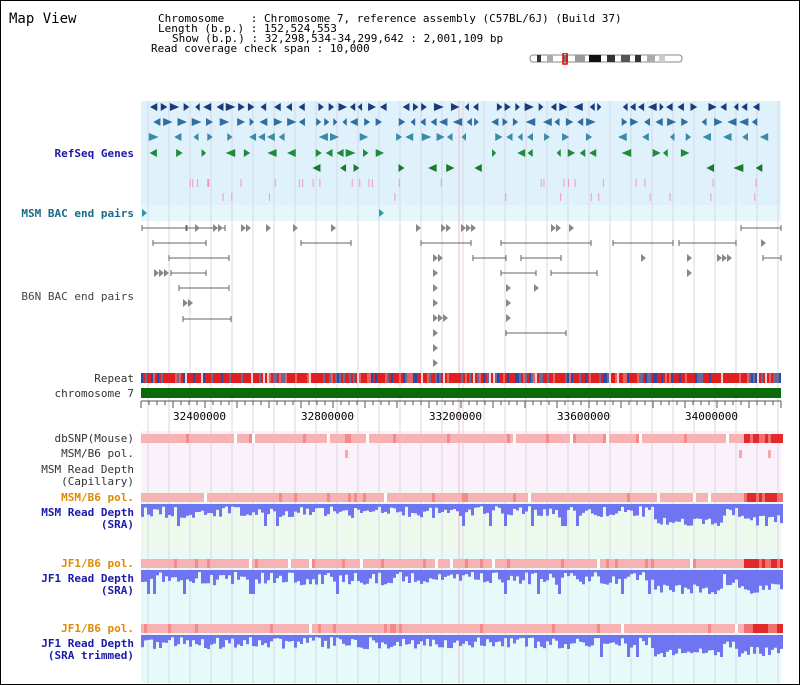  I want to click on chromosome-ideogram, so click(607, 59).